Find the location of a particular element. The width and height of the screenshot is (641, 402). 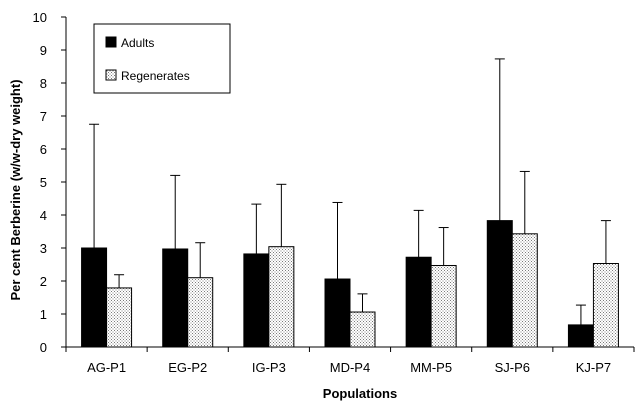

legend-box is located at coordinates (162, 58).